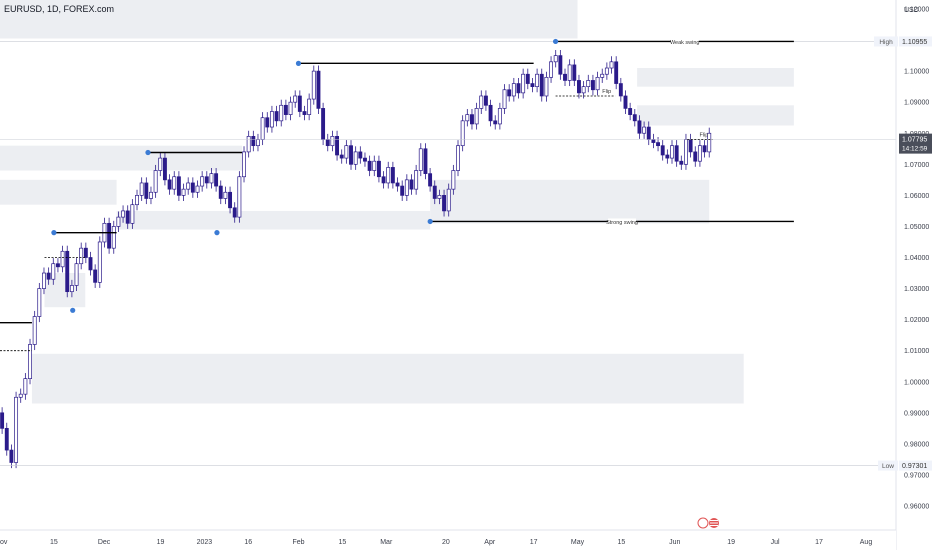 Image resolution: width=932 pixels, height=550 pixels. Describe the element at coordinates (54, 542) in the screenshot. I see `time-tick-label: 15` at that location.